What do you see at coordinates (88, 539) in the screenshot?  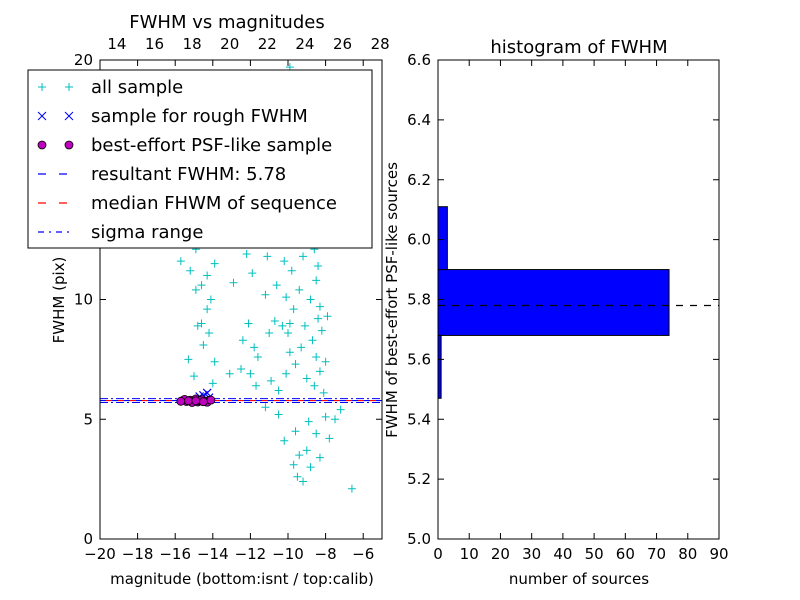 I see `scatter-y-tick-label: 0` at bounding box center [88, 539].